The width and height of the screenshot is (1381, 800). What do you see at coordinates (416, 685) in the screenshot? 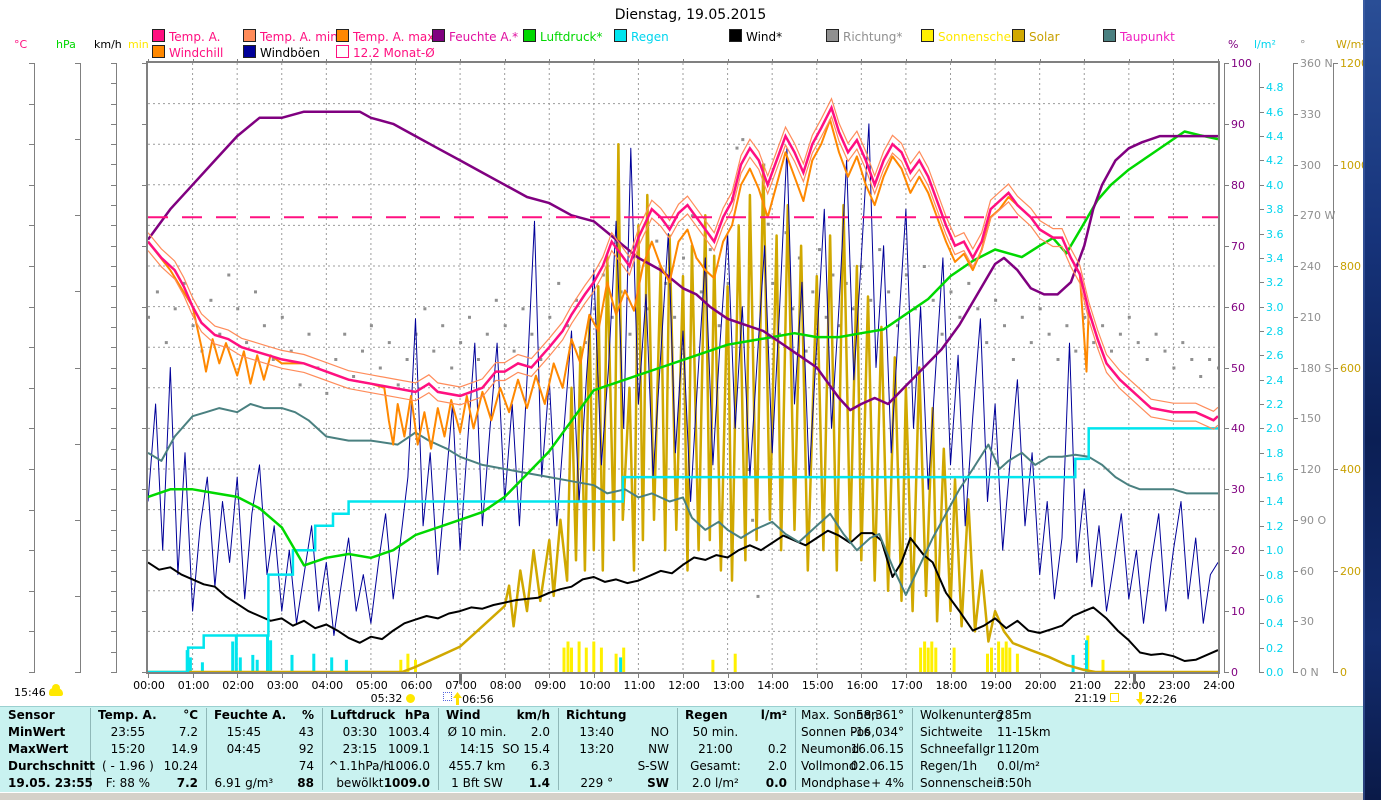
I see `x-tick-label: 06:00` at bounding box center [416, 685].